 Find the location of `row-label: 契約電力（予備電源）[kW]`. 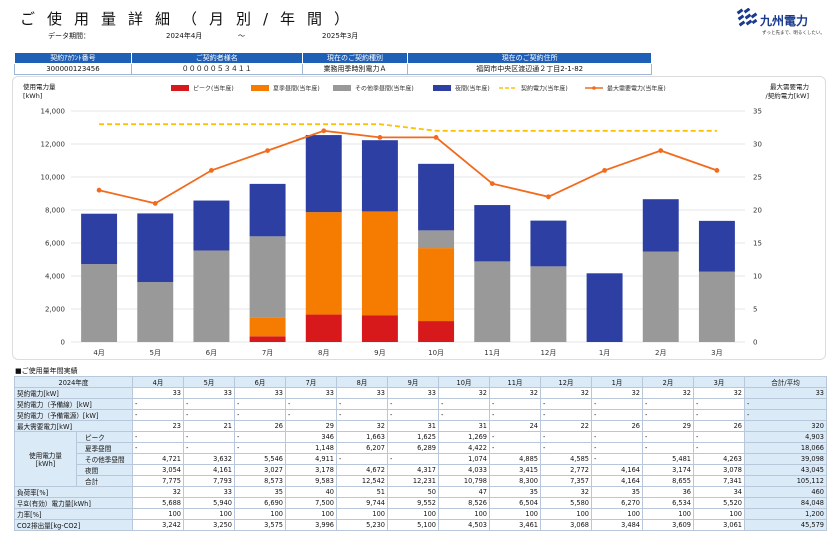

row-label: 契約電力（予備電源）[kW] is located at coordinates (73, 415).